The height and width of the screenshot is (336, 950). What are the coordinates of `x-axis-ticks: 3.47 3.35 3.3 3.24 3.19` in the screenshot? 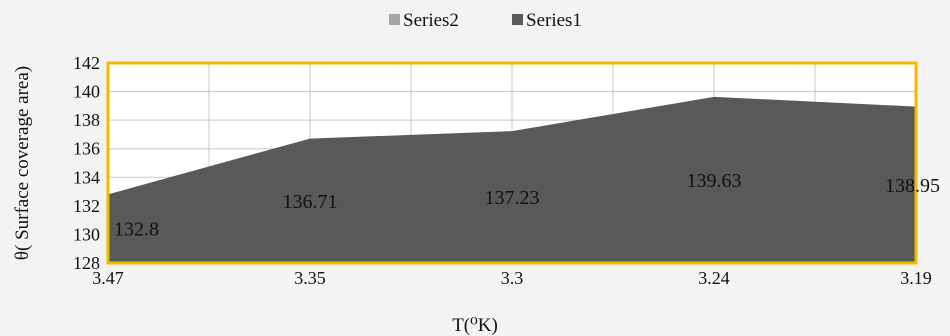 It's located at (512, 278).